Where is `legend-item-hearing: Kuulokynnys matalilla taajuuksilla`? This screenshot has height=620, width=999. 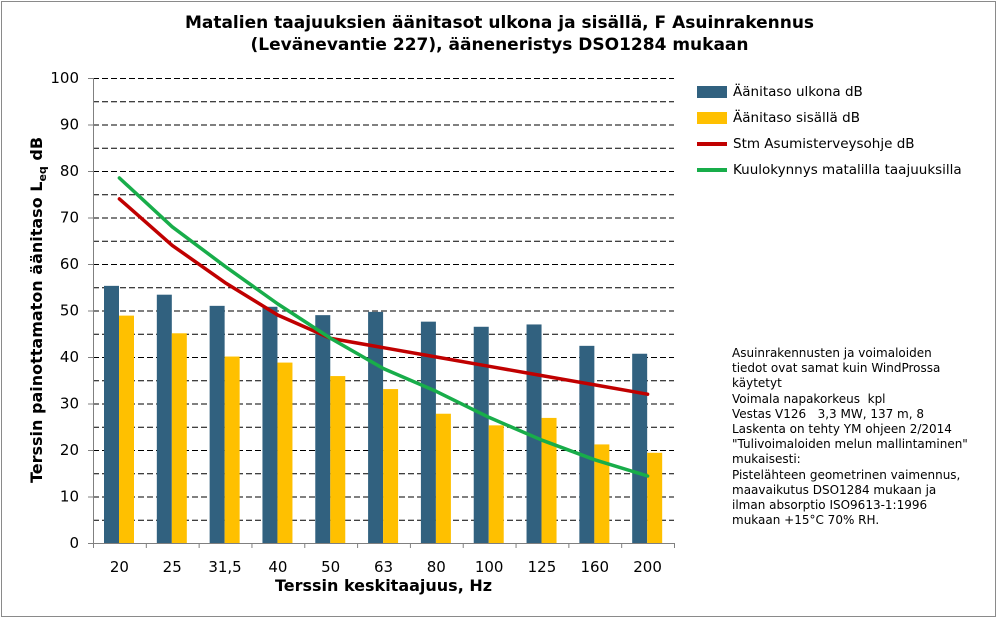 legend-item-hearing: Kuulokynnys matalilla taajuuksilla is located at coordinates (829, 170).